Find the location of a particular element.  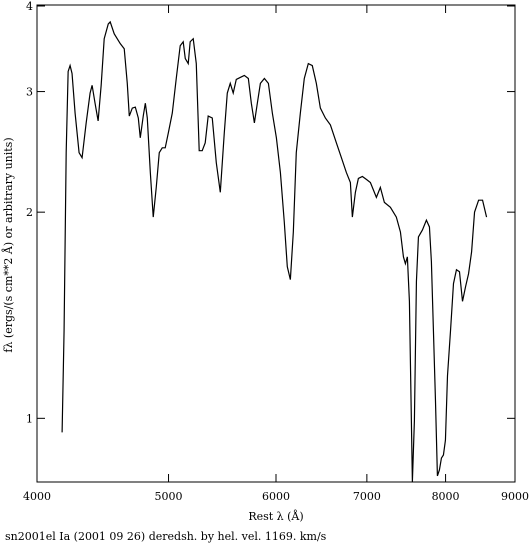

x-tick-label: 9000 is located at coordinates (515, 496).